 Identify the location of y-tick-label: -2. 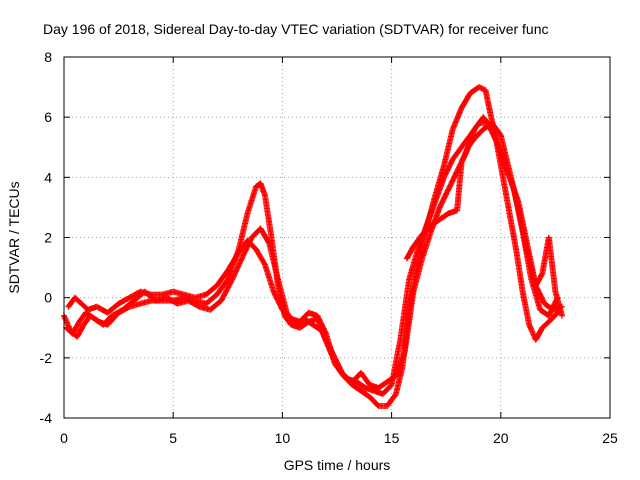
(46, 358).